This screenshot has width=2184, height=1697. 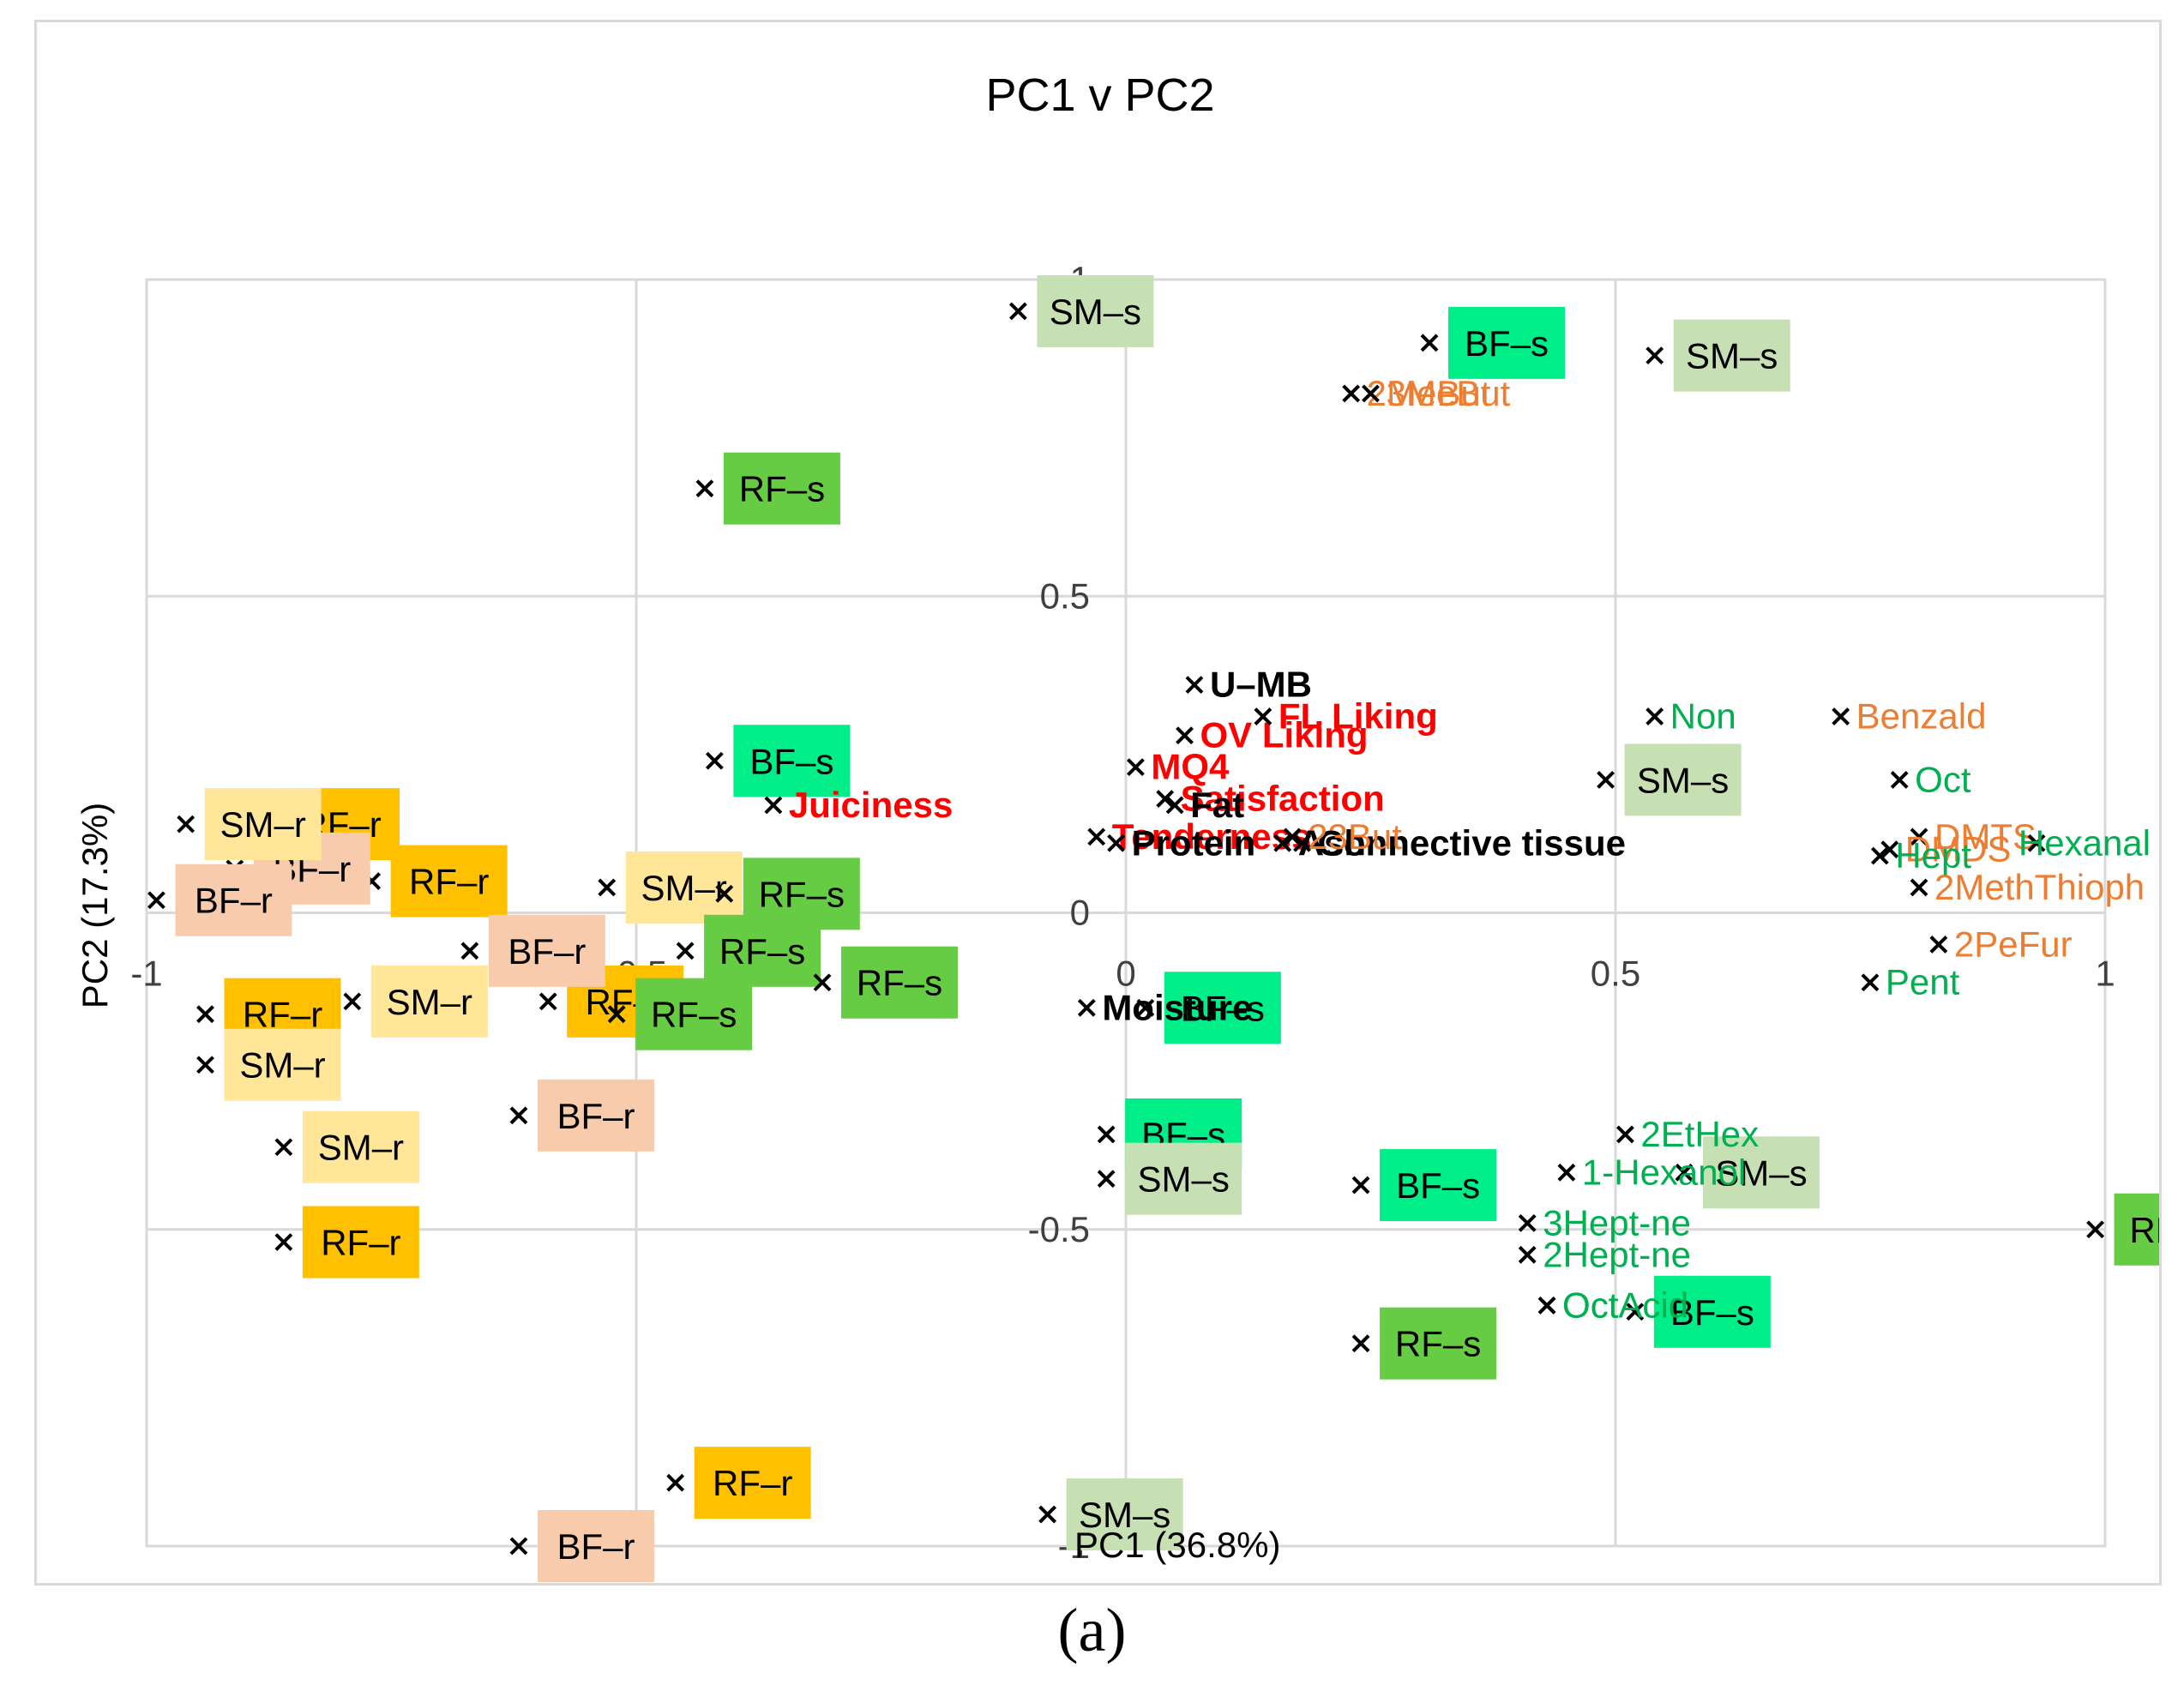 What do you see at coordinates (1700, 1134) in the screenshot?
I see `variable-label: 2EtHex` at bounding box center [1700, 1134].